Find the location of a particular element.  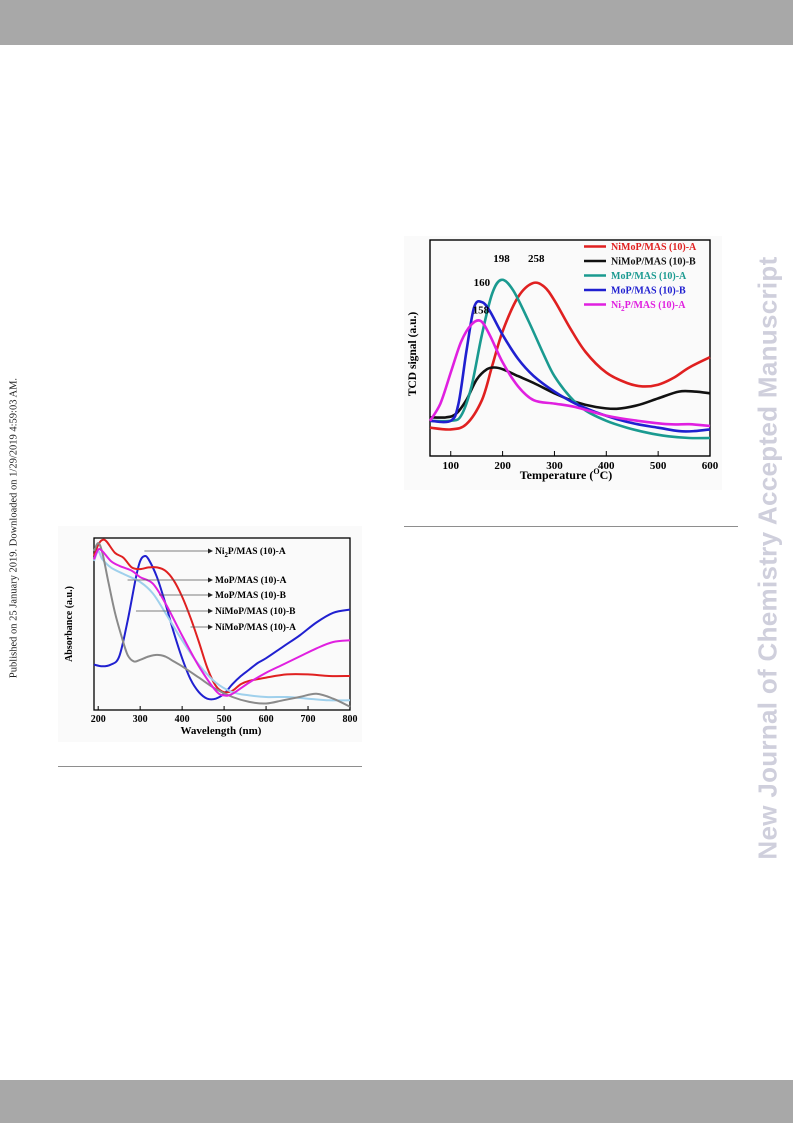

tpr-legend-label: NiMoP/MAS (10)-A is located at coordinates (654, 247).